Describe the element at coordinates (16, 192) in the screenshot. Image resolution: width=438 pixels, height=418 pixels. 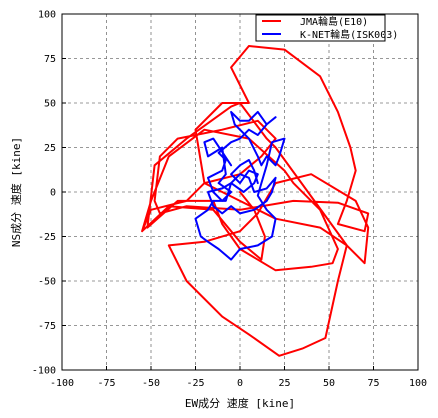
I see `y-axis-label: NS成分 速度 [kine]` at that location.